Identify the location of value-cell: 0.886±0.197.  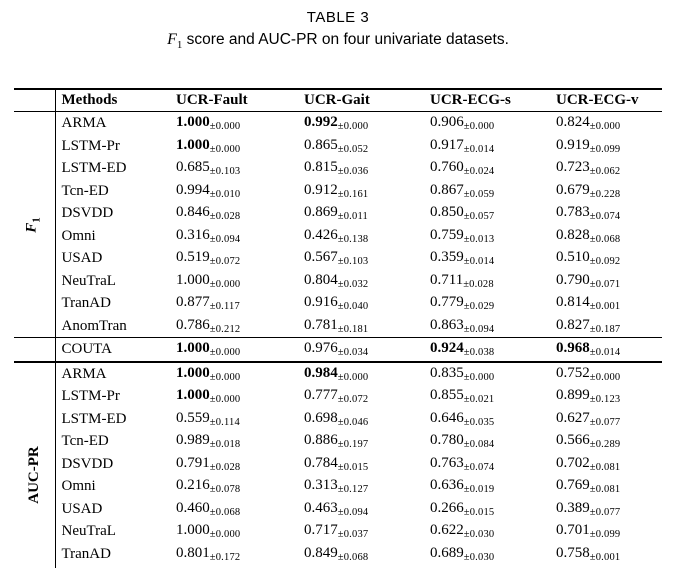
(361, 441).